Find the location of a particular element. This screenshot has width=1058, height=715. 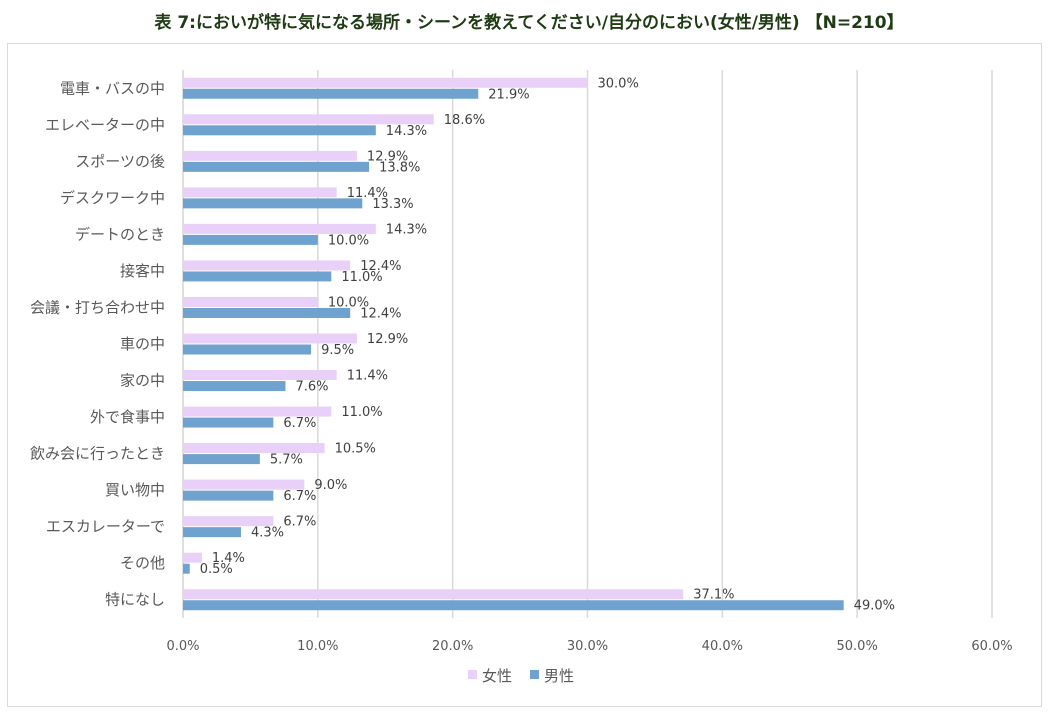

category-label: 外で食事中 is located at coordinates (127, 417).